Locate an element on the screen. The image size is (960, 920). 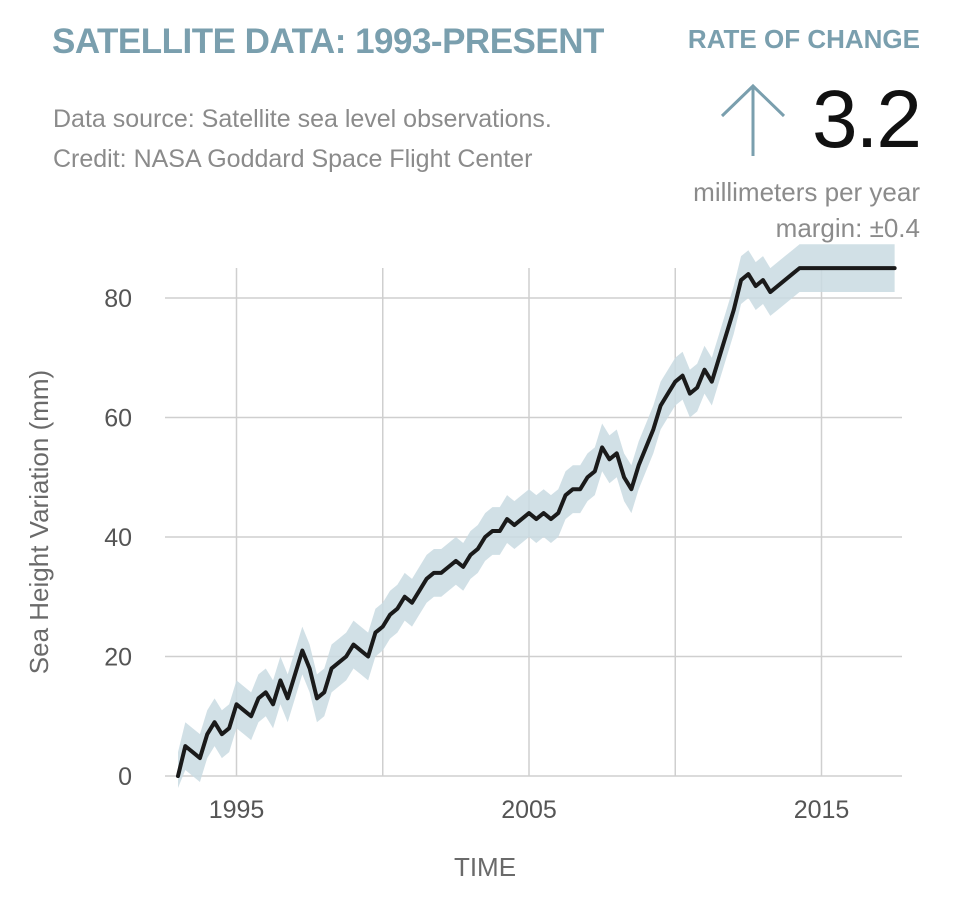
x-tick-label: 1995 is located at coordinates (237, 810).